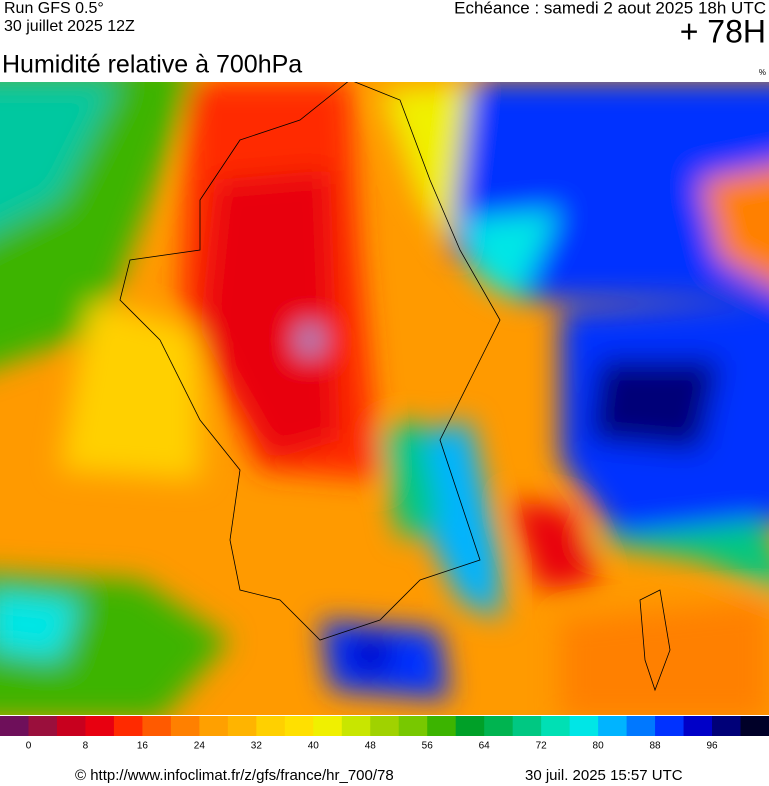 The width and height of the screenshot is (769, 786). What do you see at coordinates (723, 31) in the screenshot?
I see `lead-time: + 78H` at bounding box center [723, 31].